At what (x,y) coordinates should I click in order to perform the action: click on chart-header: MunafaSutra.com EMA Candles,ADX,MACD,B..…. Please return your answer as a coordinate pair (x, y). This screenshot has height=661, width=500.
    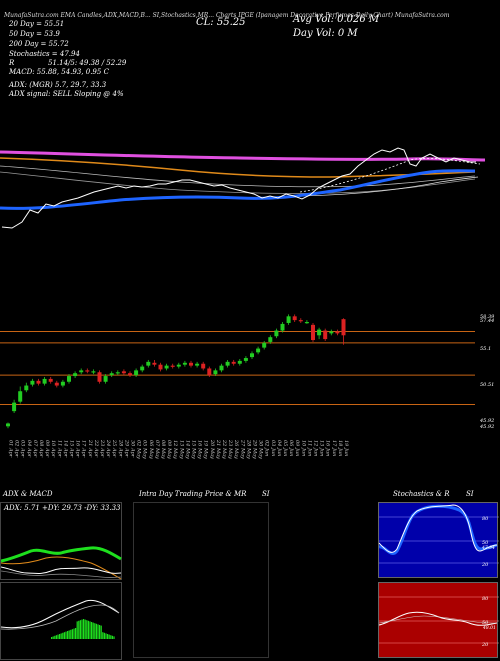
    Looking at the image, I should click on (227, 15).